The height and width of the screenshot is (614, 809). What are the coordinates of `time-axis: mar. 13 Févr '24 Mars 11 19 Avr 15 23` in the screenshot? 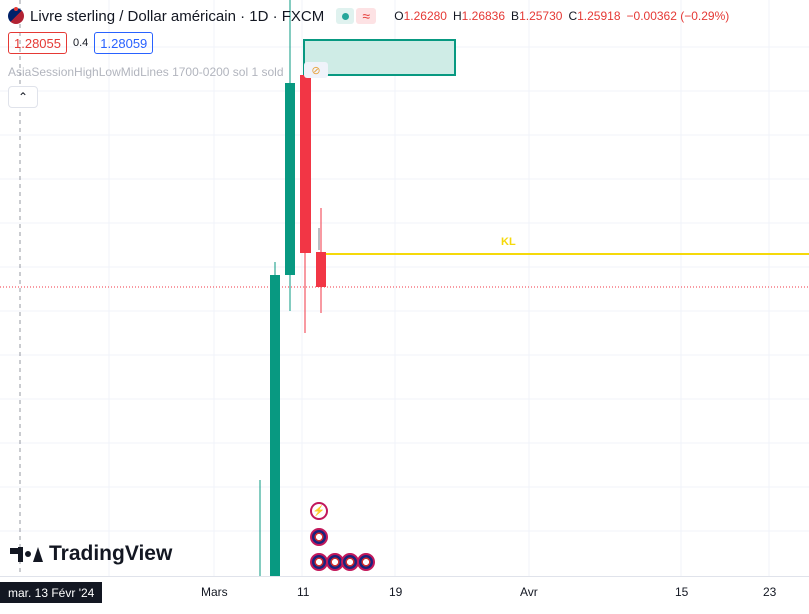 It's located at (404, 595).